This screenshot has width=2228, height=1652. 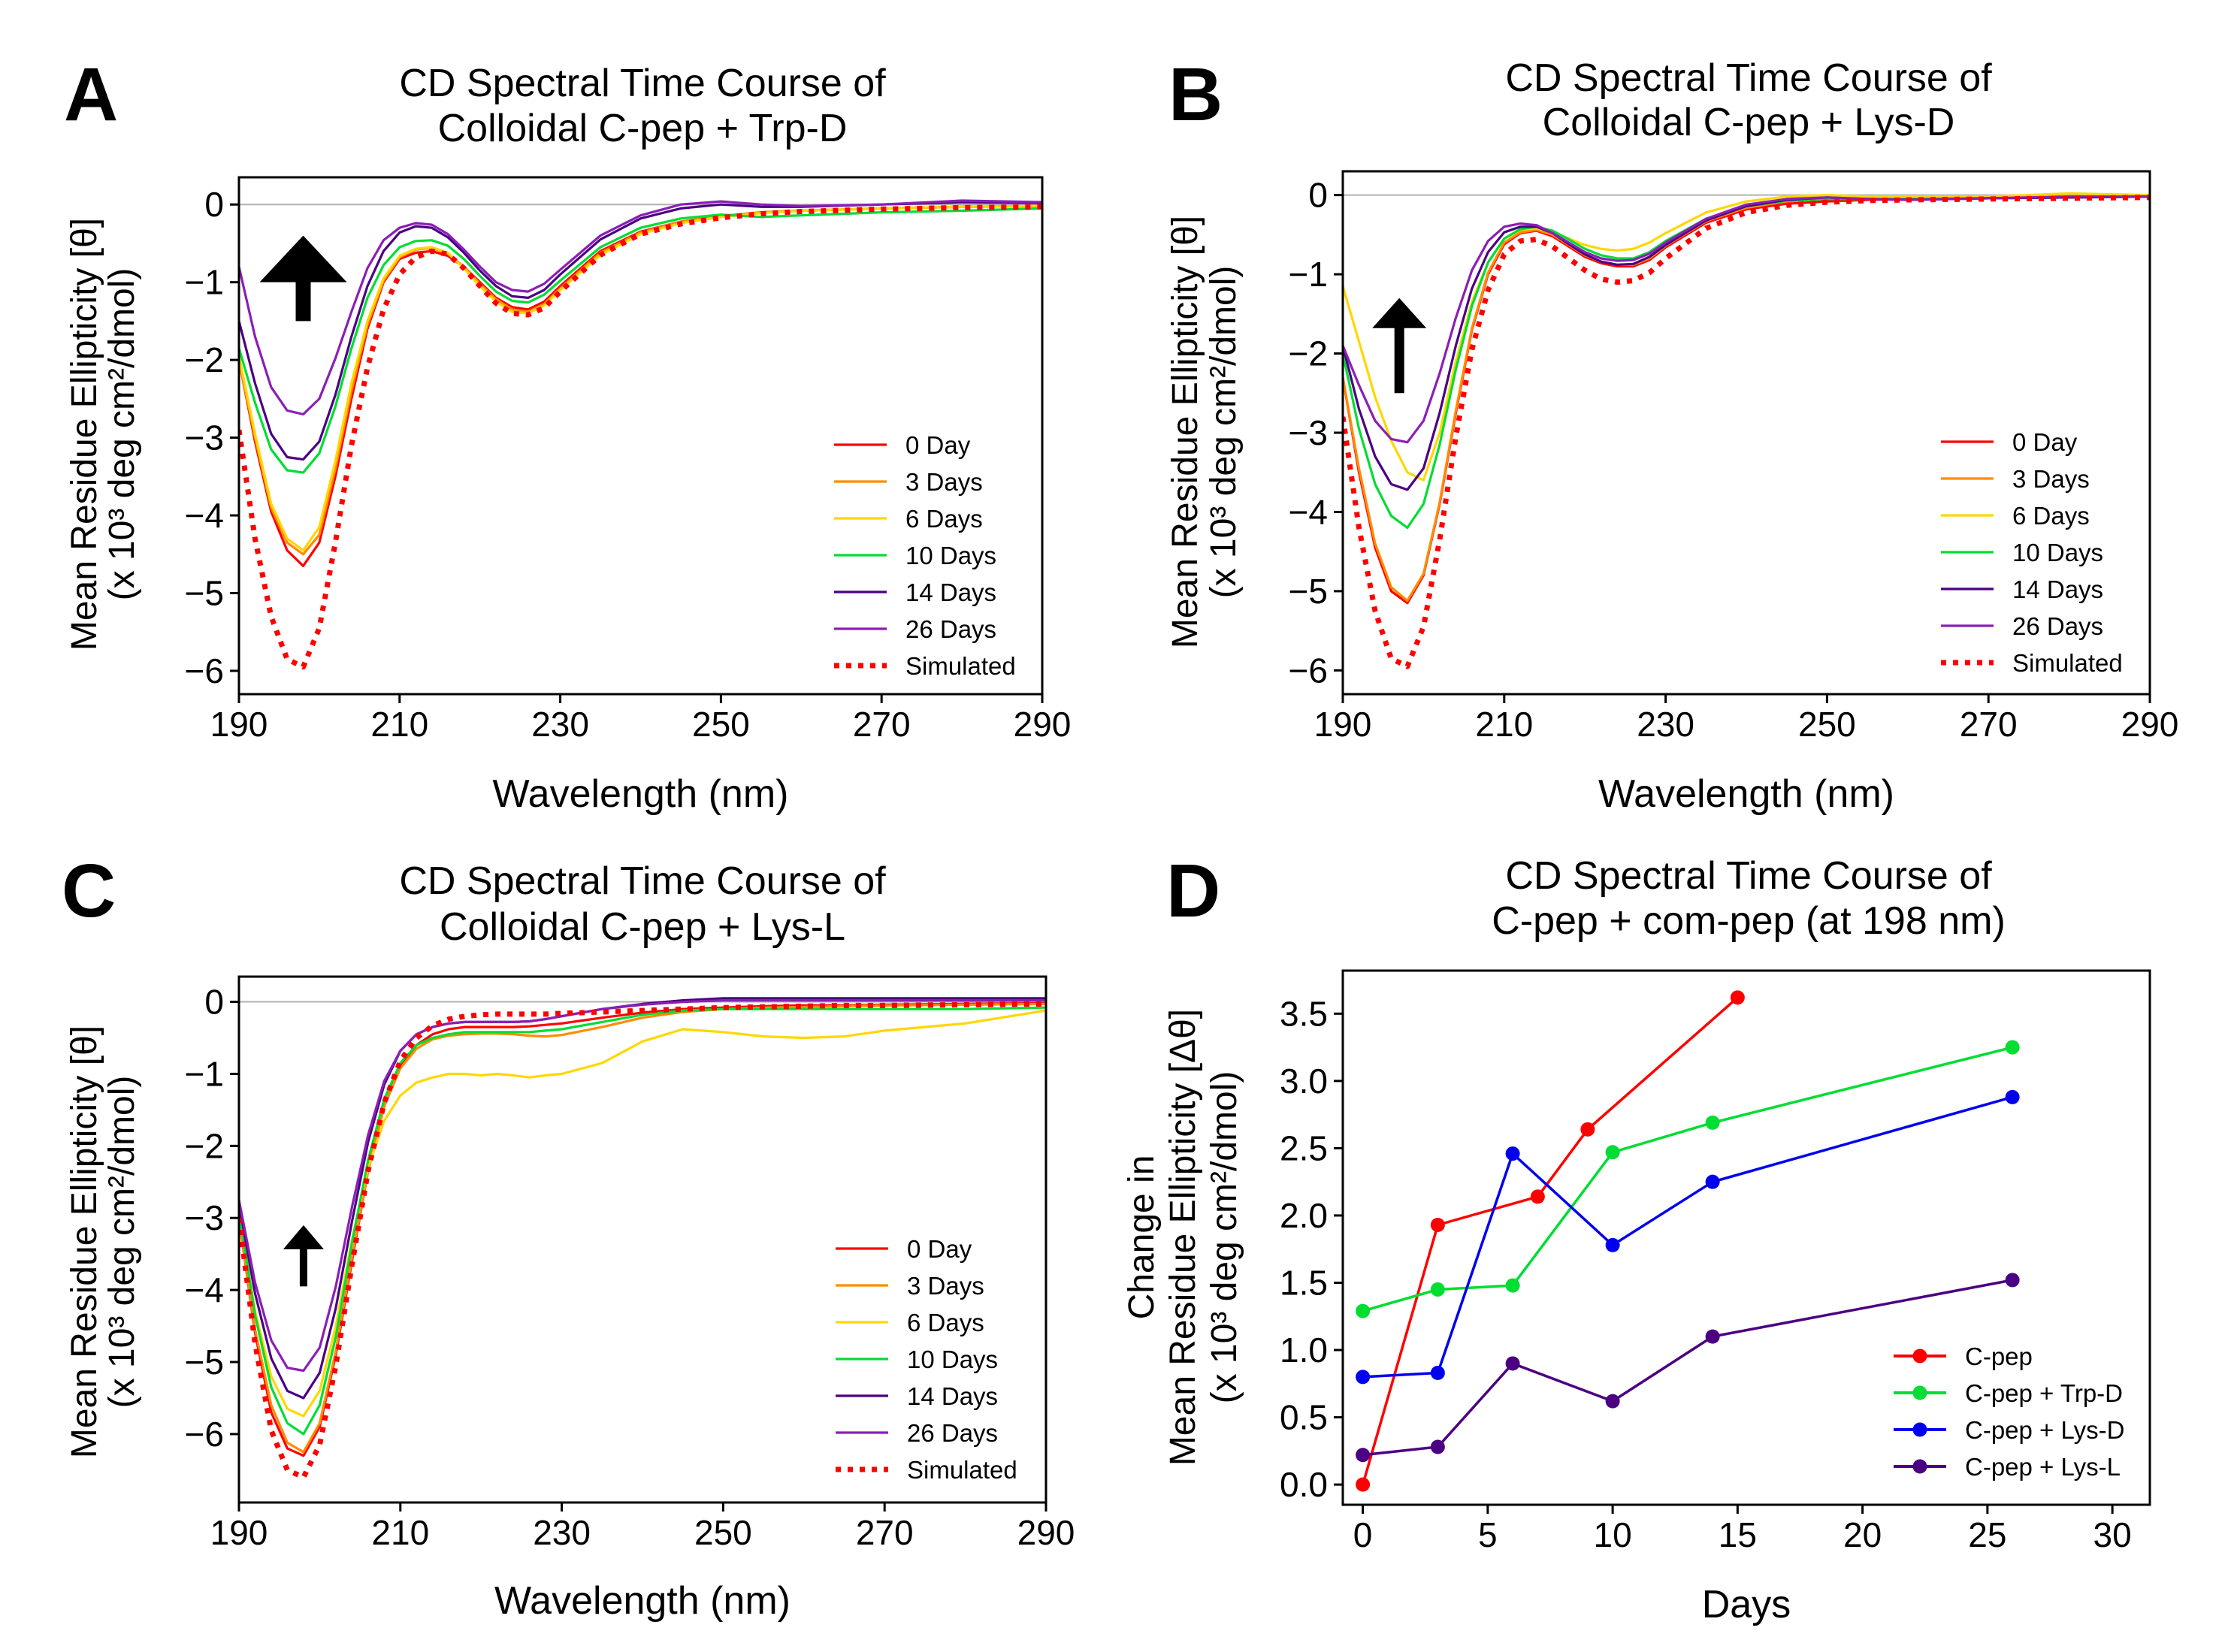 I want to click on y-axis-label: Mean Residue Ellipticity [θ], so click(x=84, y=1241).